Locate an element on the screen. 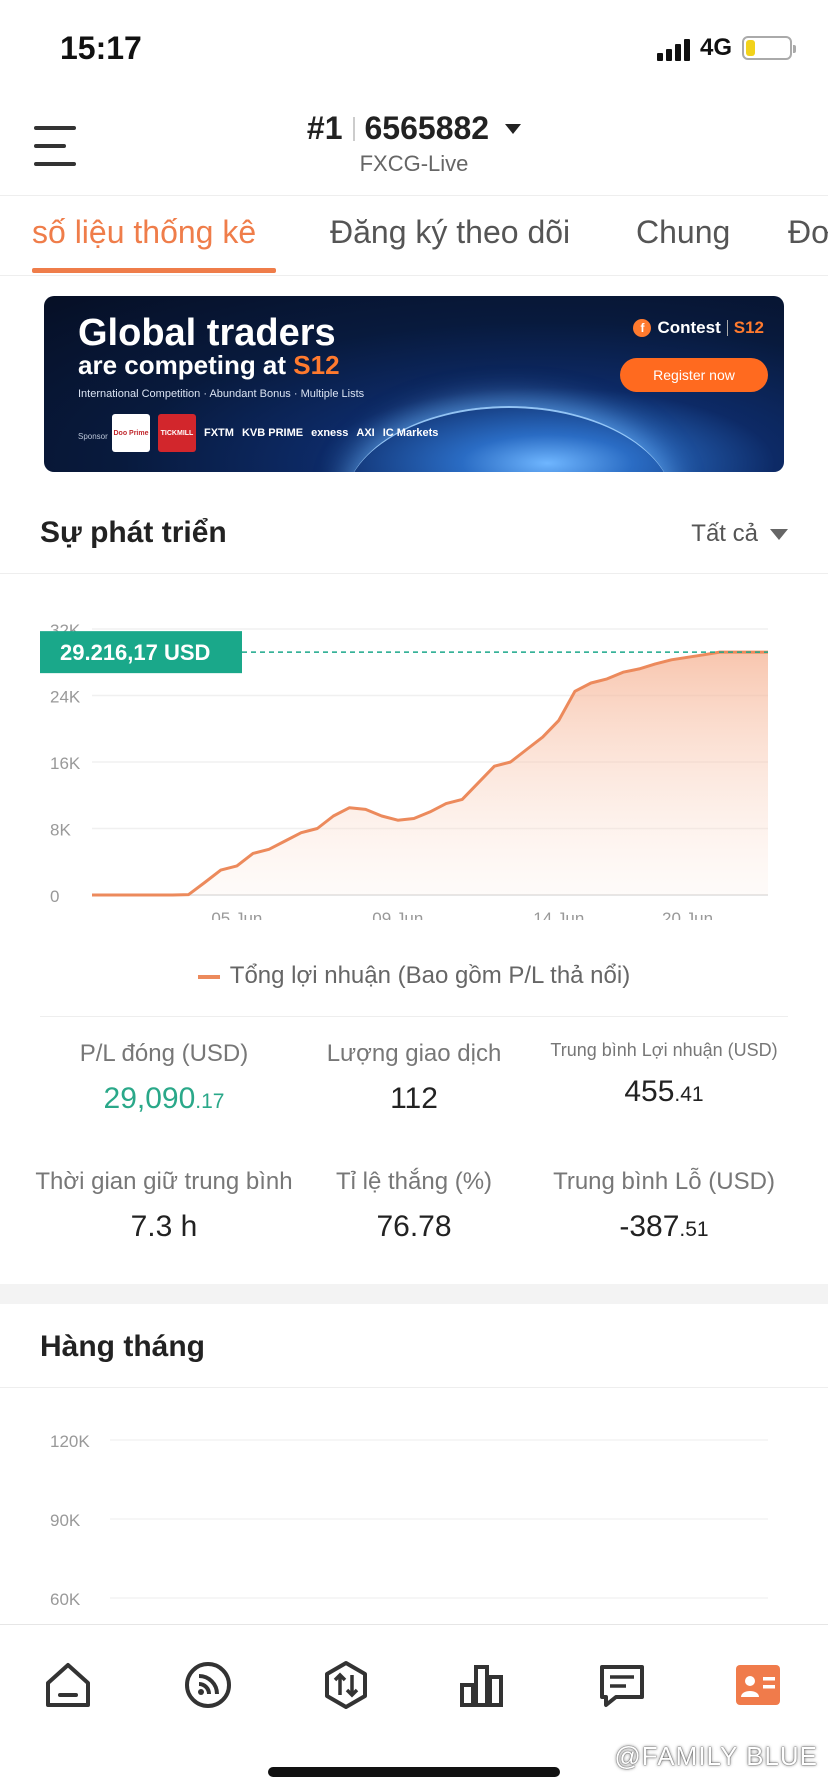 The image size is (828, 1792). stat-item: Trung bình Lỗ (USD) -387.51 is located at coordinates (664, 1206).